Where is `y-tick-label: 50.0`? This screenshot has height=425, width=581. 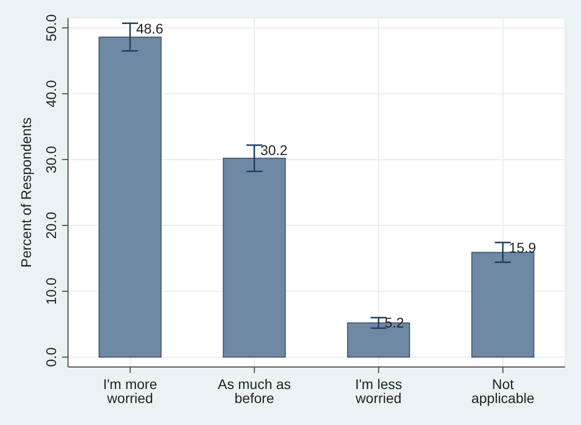
y-tick-label: 50.0 is located at coordinates (51, 28).